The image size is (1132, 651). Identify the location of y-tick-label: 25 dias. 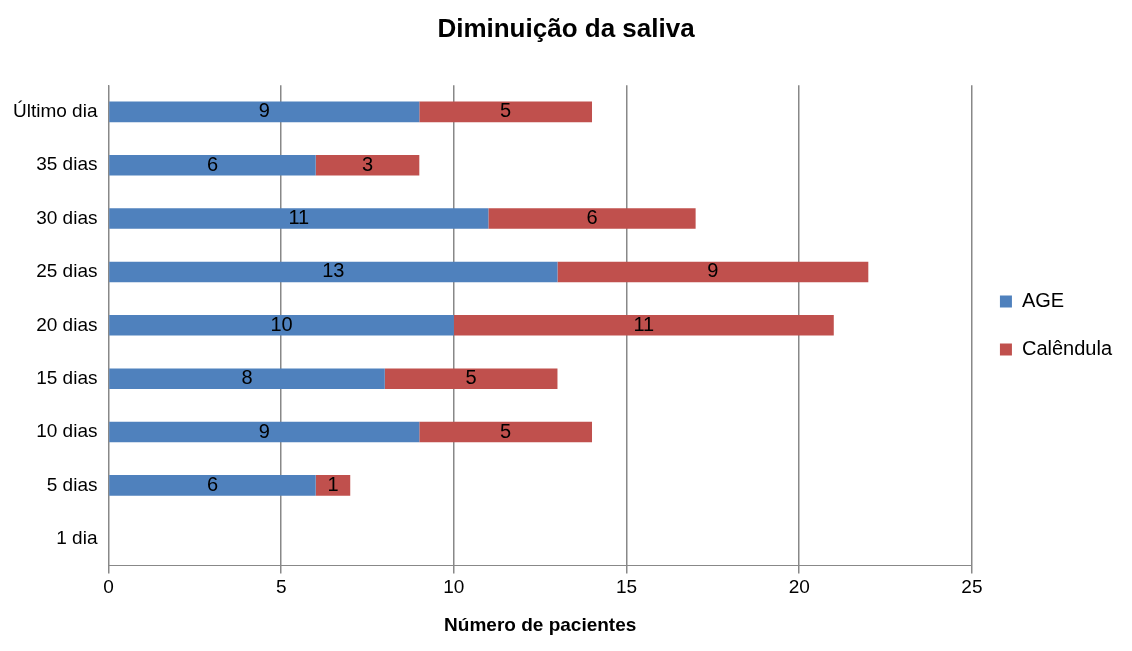
(67, 271).